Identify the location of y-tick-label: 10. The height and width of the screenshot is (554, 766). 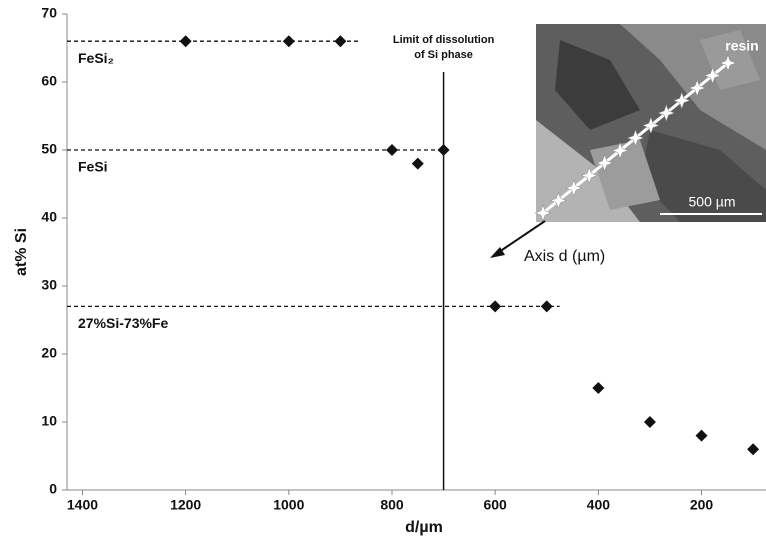
(49, 421).